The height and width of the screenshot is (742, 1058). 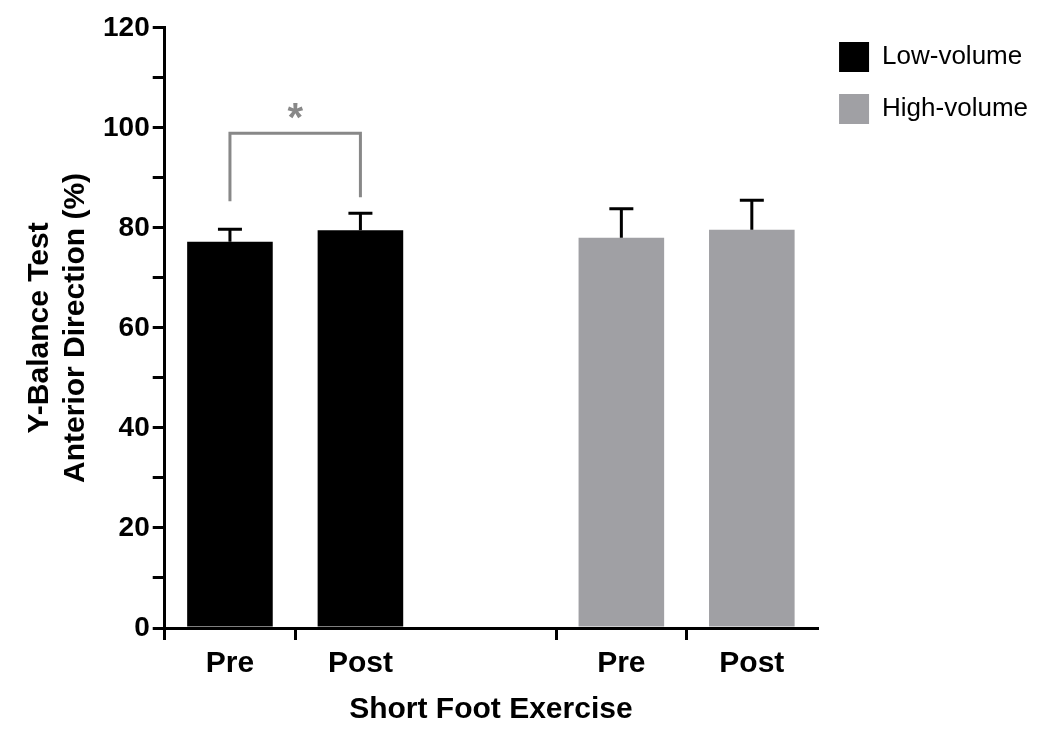 What do you see at coordinates (955, 107) in the screenshot?
I see `legend-label: High-volume` at bounding box center [955, 107].